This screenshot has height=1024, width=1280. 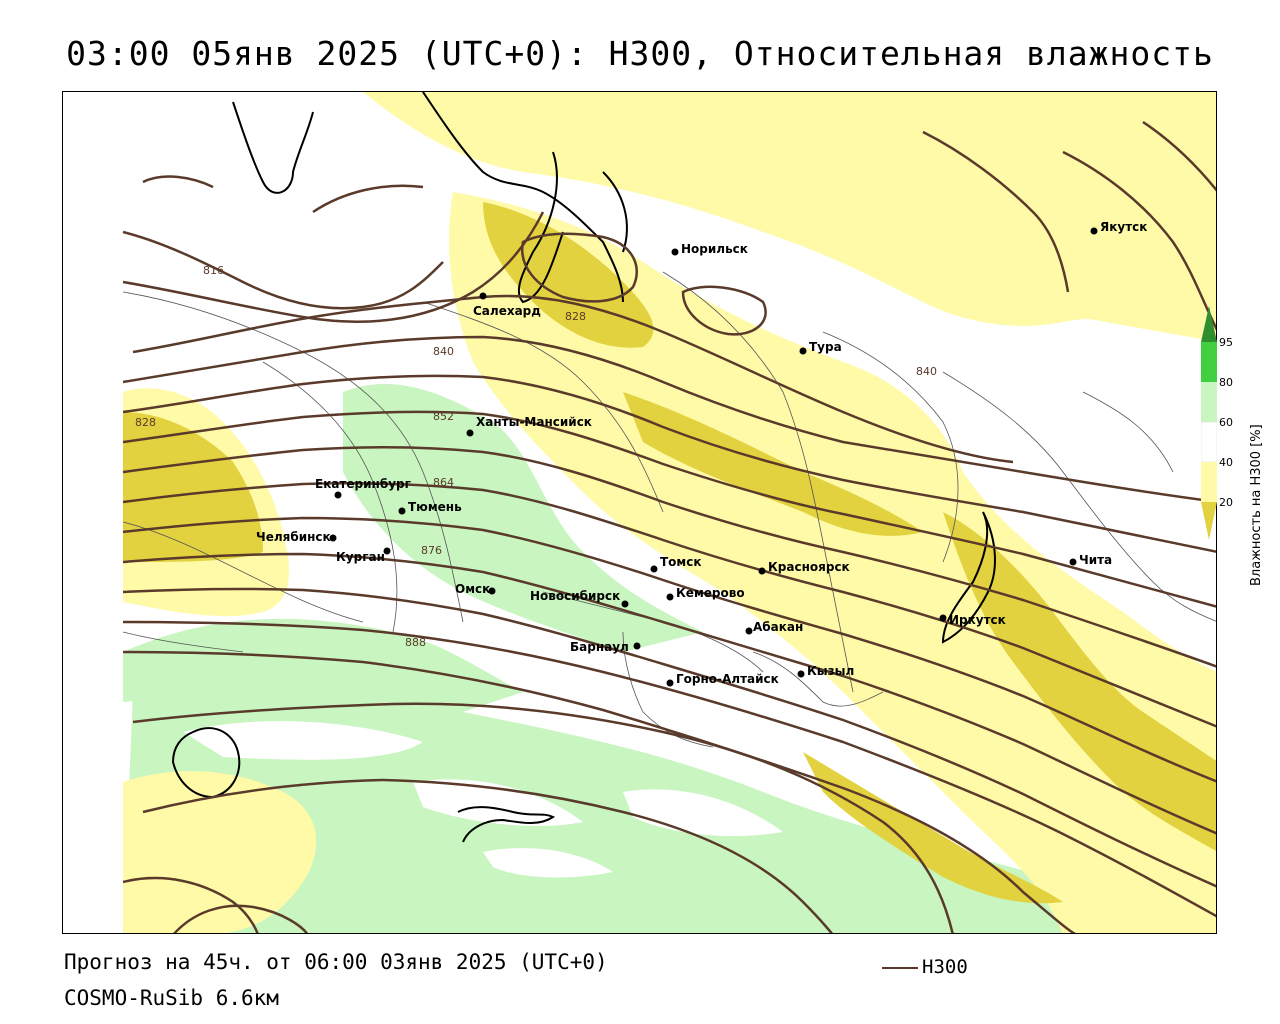 What do you see at coordinates (435, 507) in the screenshot?
I see `city-label: Тюмень` at bounding box center [435, 507].